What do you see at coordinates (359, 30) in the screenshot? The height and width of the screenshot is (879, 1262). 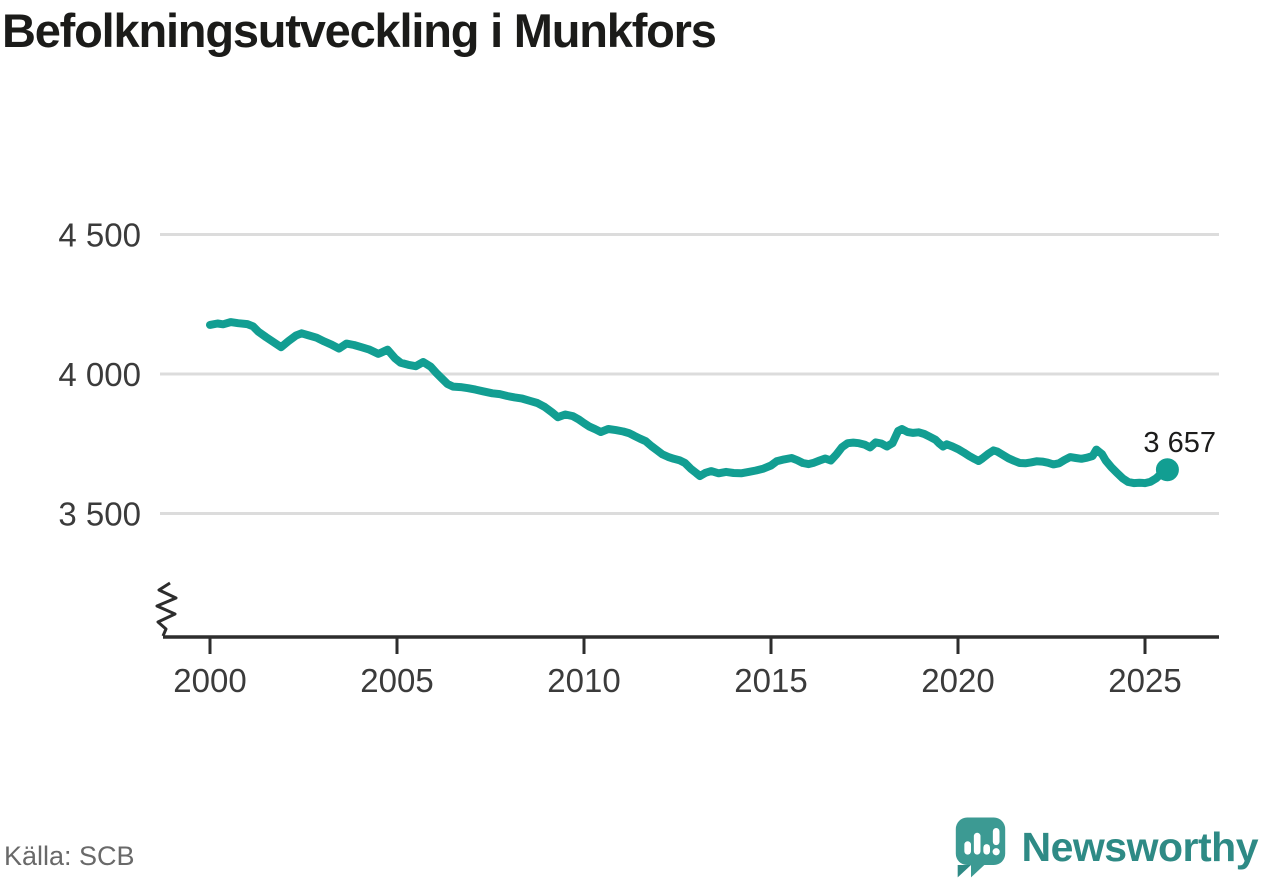 I see `chart-title: Befolkningsutveckling i Munkfors` at bounding box center [359, 30].